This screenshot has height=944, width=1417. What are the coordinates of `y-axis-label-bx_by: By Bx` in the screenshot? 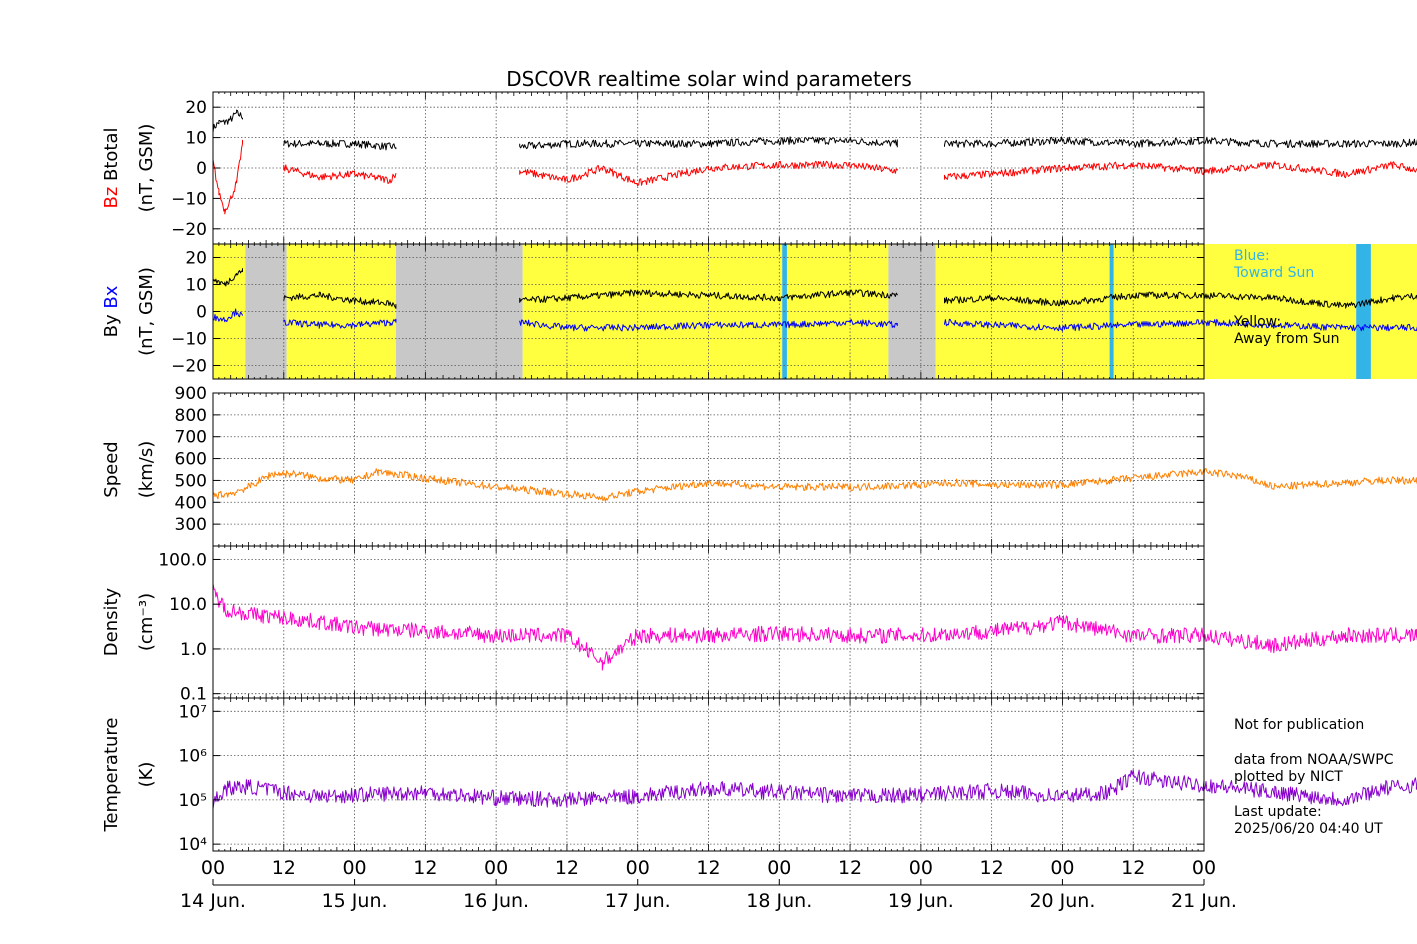 It's located at (111, 311).